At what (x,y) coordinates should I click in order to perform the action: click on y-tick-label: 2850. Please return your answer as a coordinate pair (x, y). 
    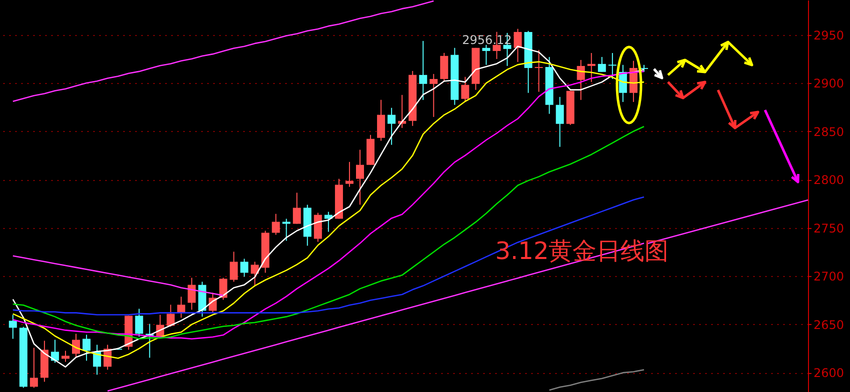
    Looking at the image, I should click on (829, 131).